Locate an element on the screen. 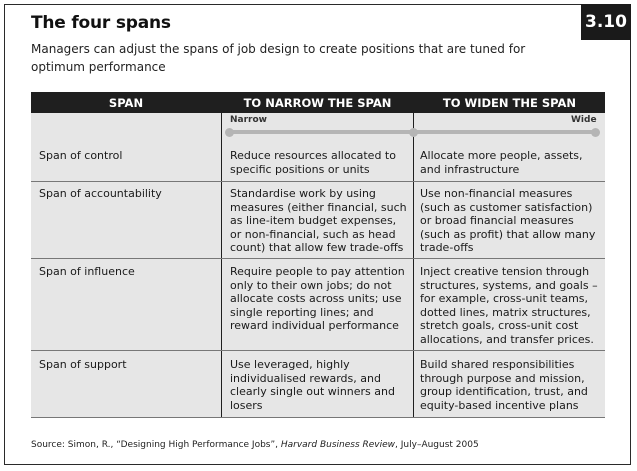 This screenshot has width=637, height=471. figure-number-badge: 3.10 is located at coordinates (606, 22).